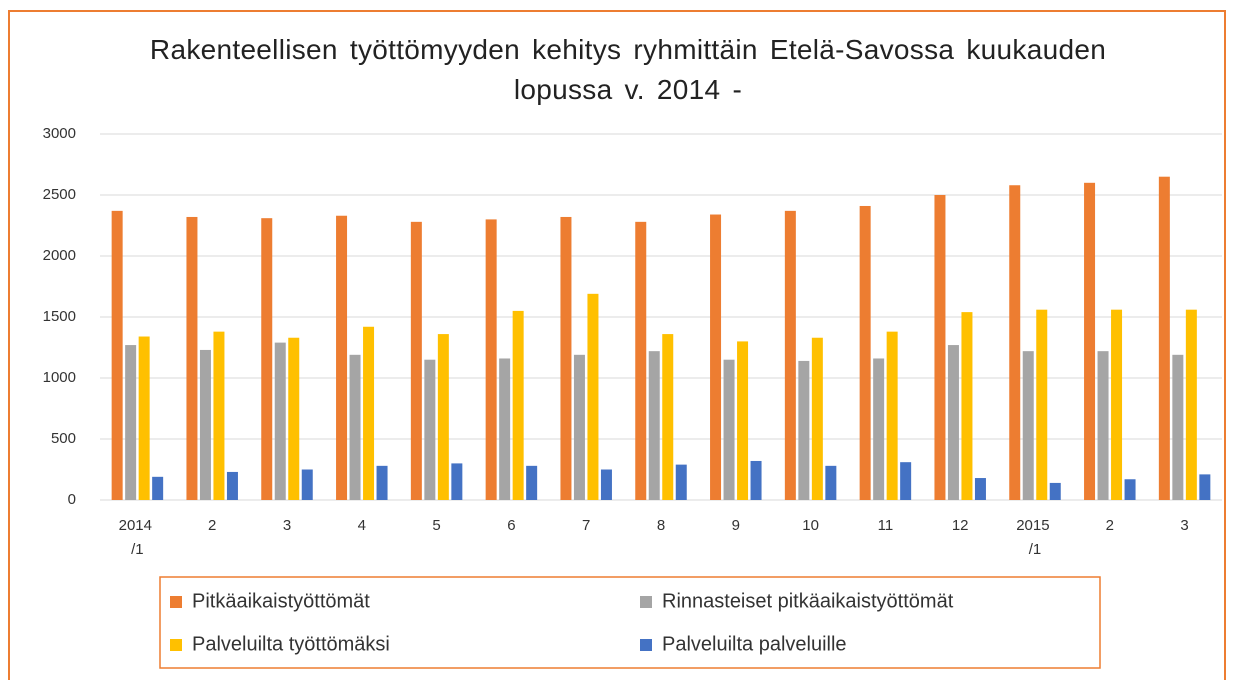  Describe the element at coordinates (736, 525) in the screenshot. I see `x-tick-label: 9` at that location.